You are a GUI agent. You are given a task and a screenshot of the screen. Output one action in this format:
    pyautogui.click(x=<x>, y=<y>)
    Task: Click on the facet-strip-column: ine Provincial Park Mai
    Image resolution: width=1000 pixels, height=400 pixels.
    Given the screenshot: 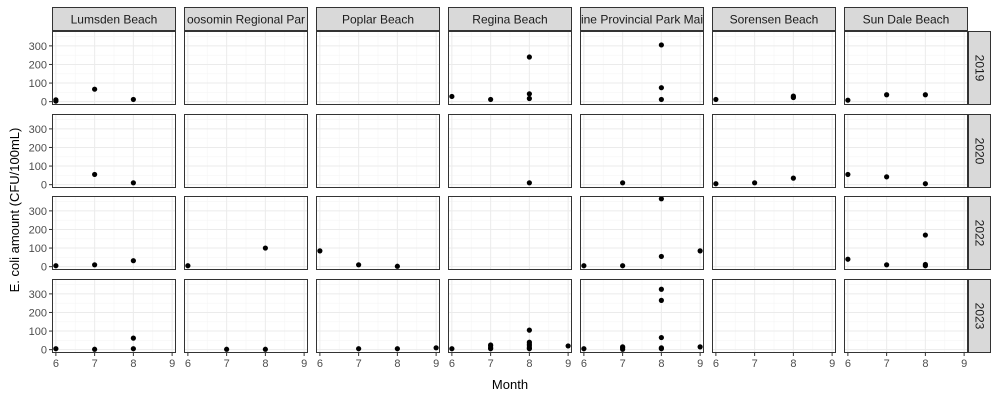 What is the action you would take?
    pyautogui.click(x=642, y=19)
    